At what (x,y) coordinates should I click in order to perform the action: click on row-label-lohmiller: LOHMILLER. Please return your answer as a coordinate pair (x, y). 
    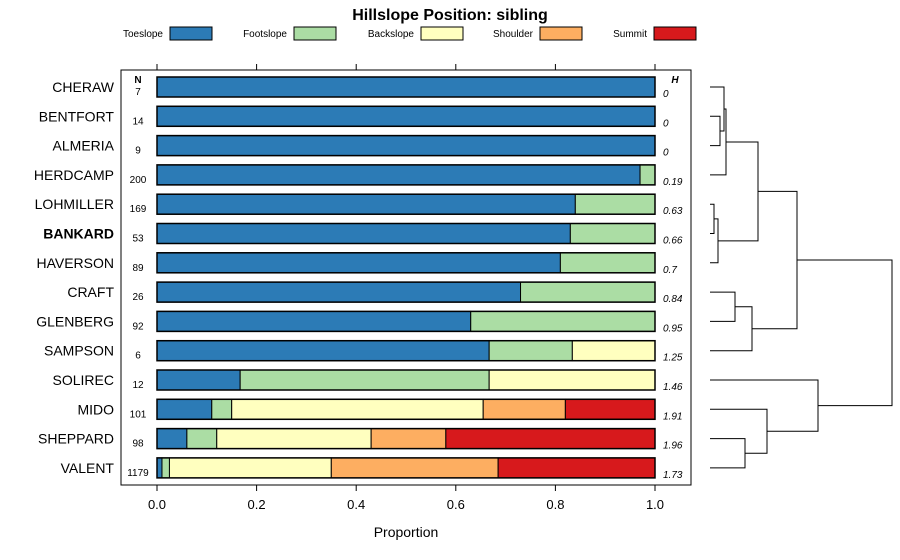
    Looking at the image, I should click on (74, 204).